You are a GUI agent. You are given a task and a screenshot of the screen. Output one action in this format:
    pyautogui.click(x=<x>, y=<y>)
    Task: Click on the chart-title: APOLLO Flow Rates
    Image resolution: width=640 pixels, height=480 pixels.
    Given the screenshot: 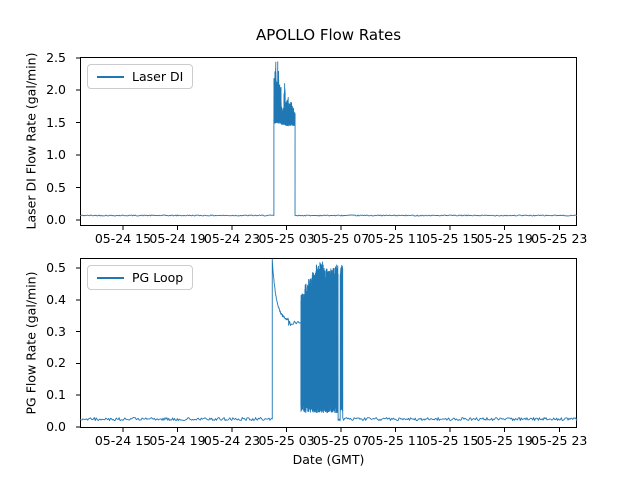 What is the action you would take?
    pyautogui.click(x=328, y=35)
    